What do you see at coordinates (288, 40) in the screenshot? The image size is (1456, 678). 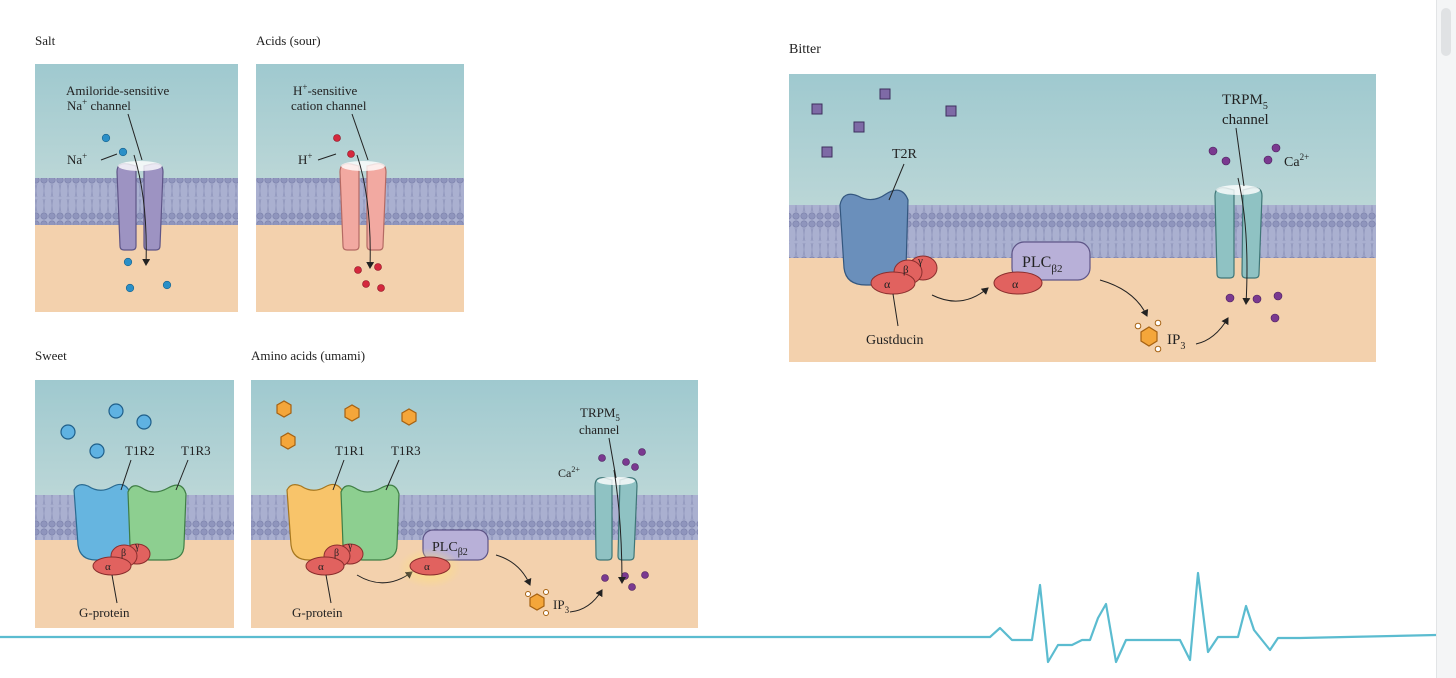 I see `sour-title: Acids (sour)` at bounding box center [288, 40].